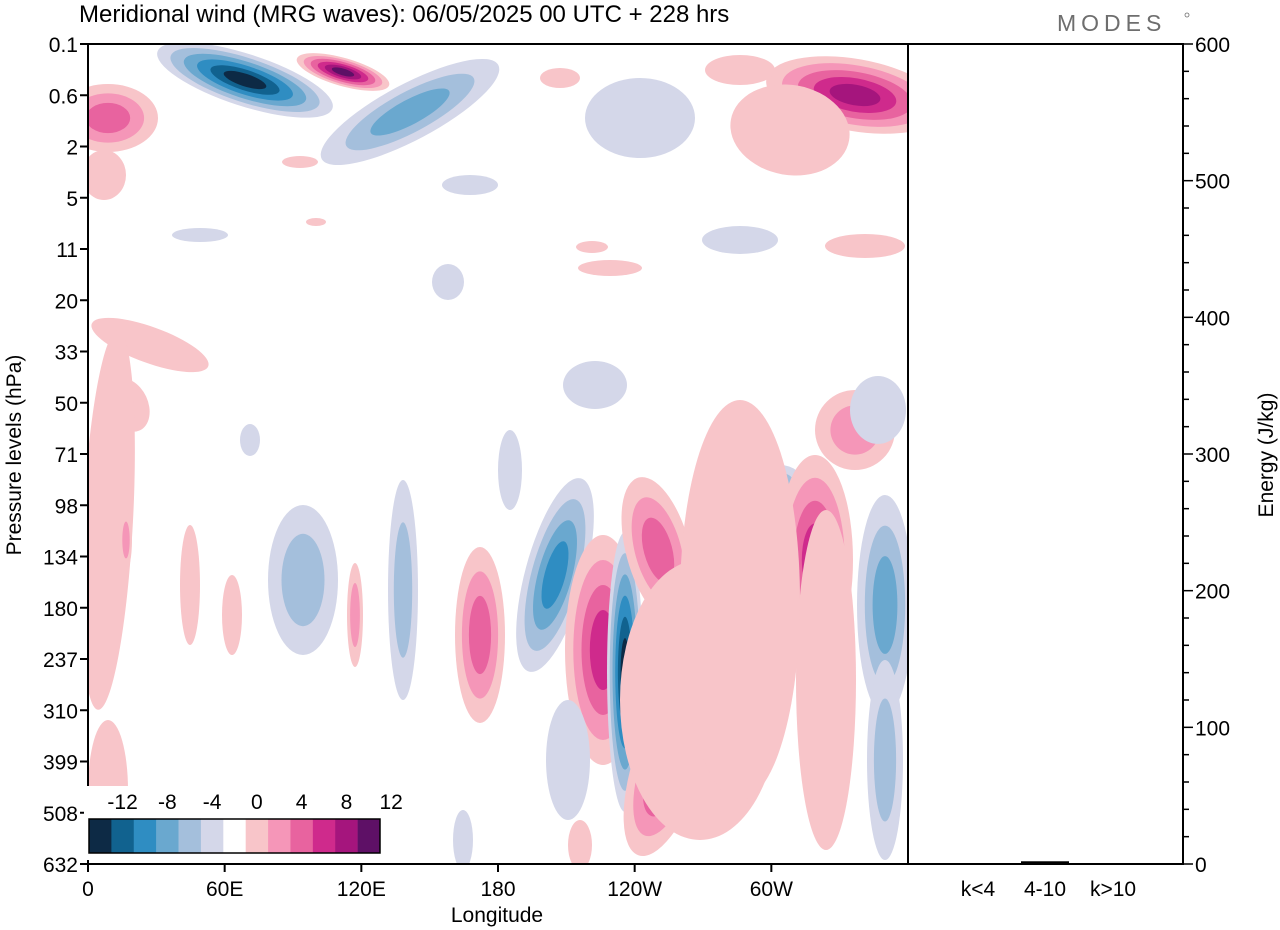 The width and height of the screenshot is (1280, 930). I want to click on pressure-tick-label: 180, so click(60, 609).